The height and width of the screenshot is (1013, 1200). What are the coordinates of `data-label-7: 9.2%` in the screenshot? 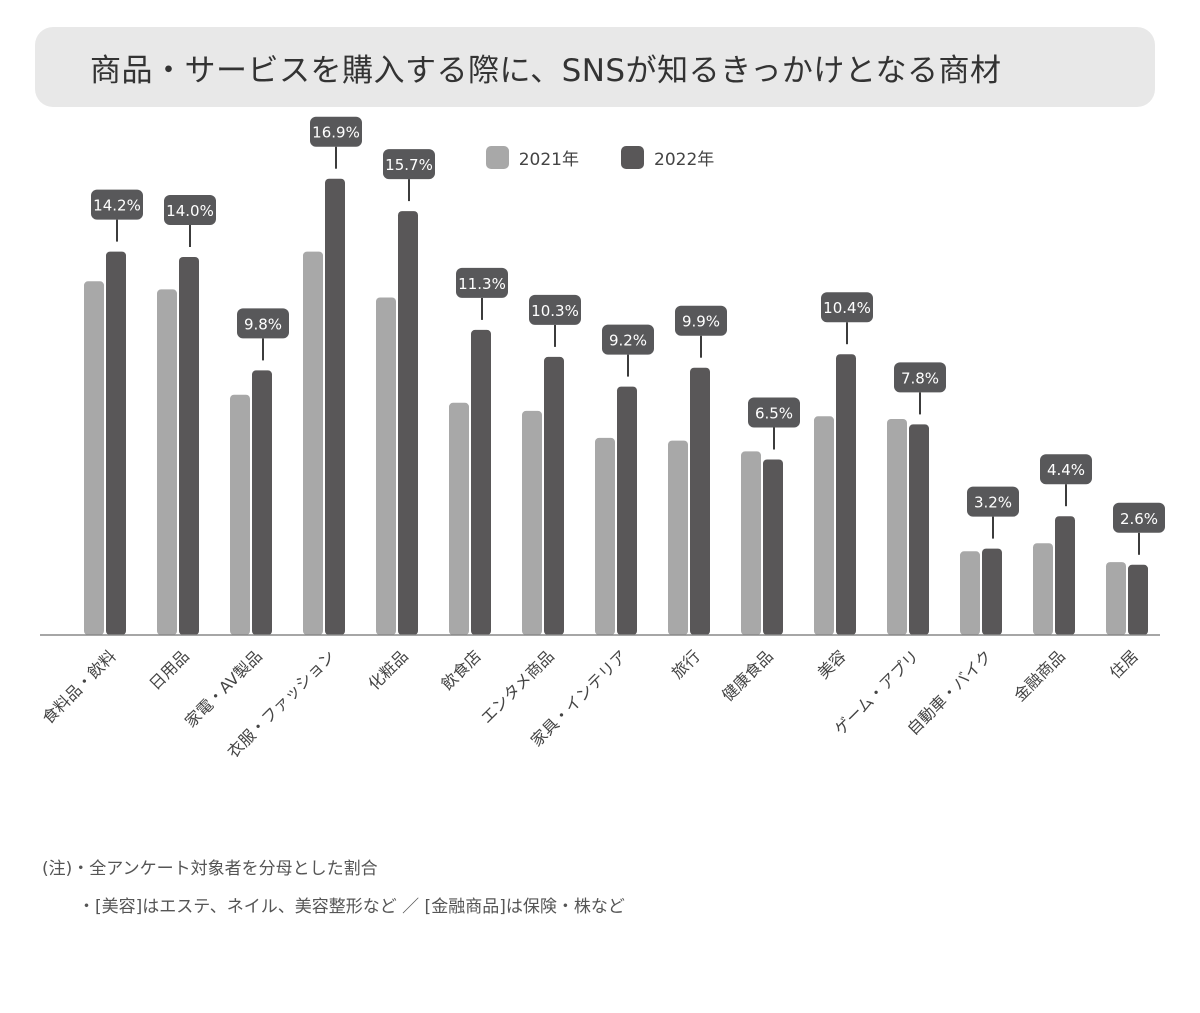 It's located at (628, 341).